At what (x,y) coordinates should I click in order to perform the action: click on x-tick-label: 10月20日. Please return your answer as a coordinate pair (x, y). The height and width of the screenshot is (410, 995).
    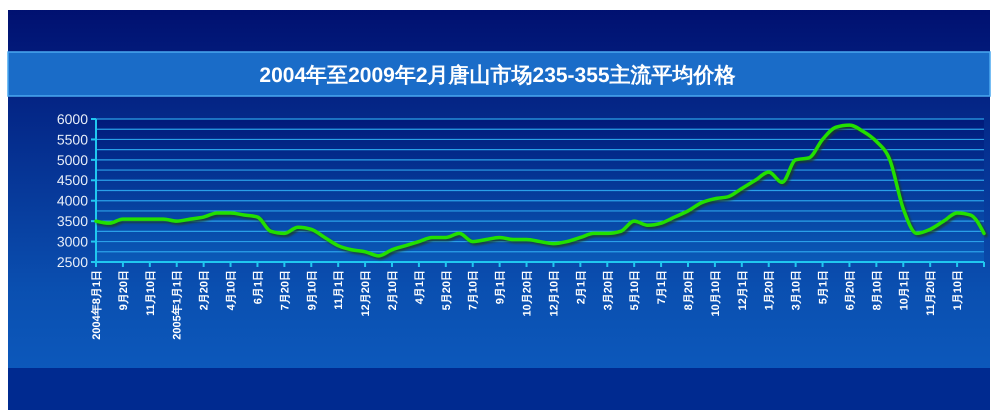
    Looking at the image, I should click on (528, 293).